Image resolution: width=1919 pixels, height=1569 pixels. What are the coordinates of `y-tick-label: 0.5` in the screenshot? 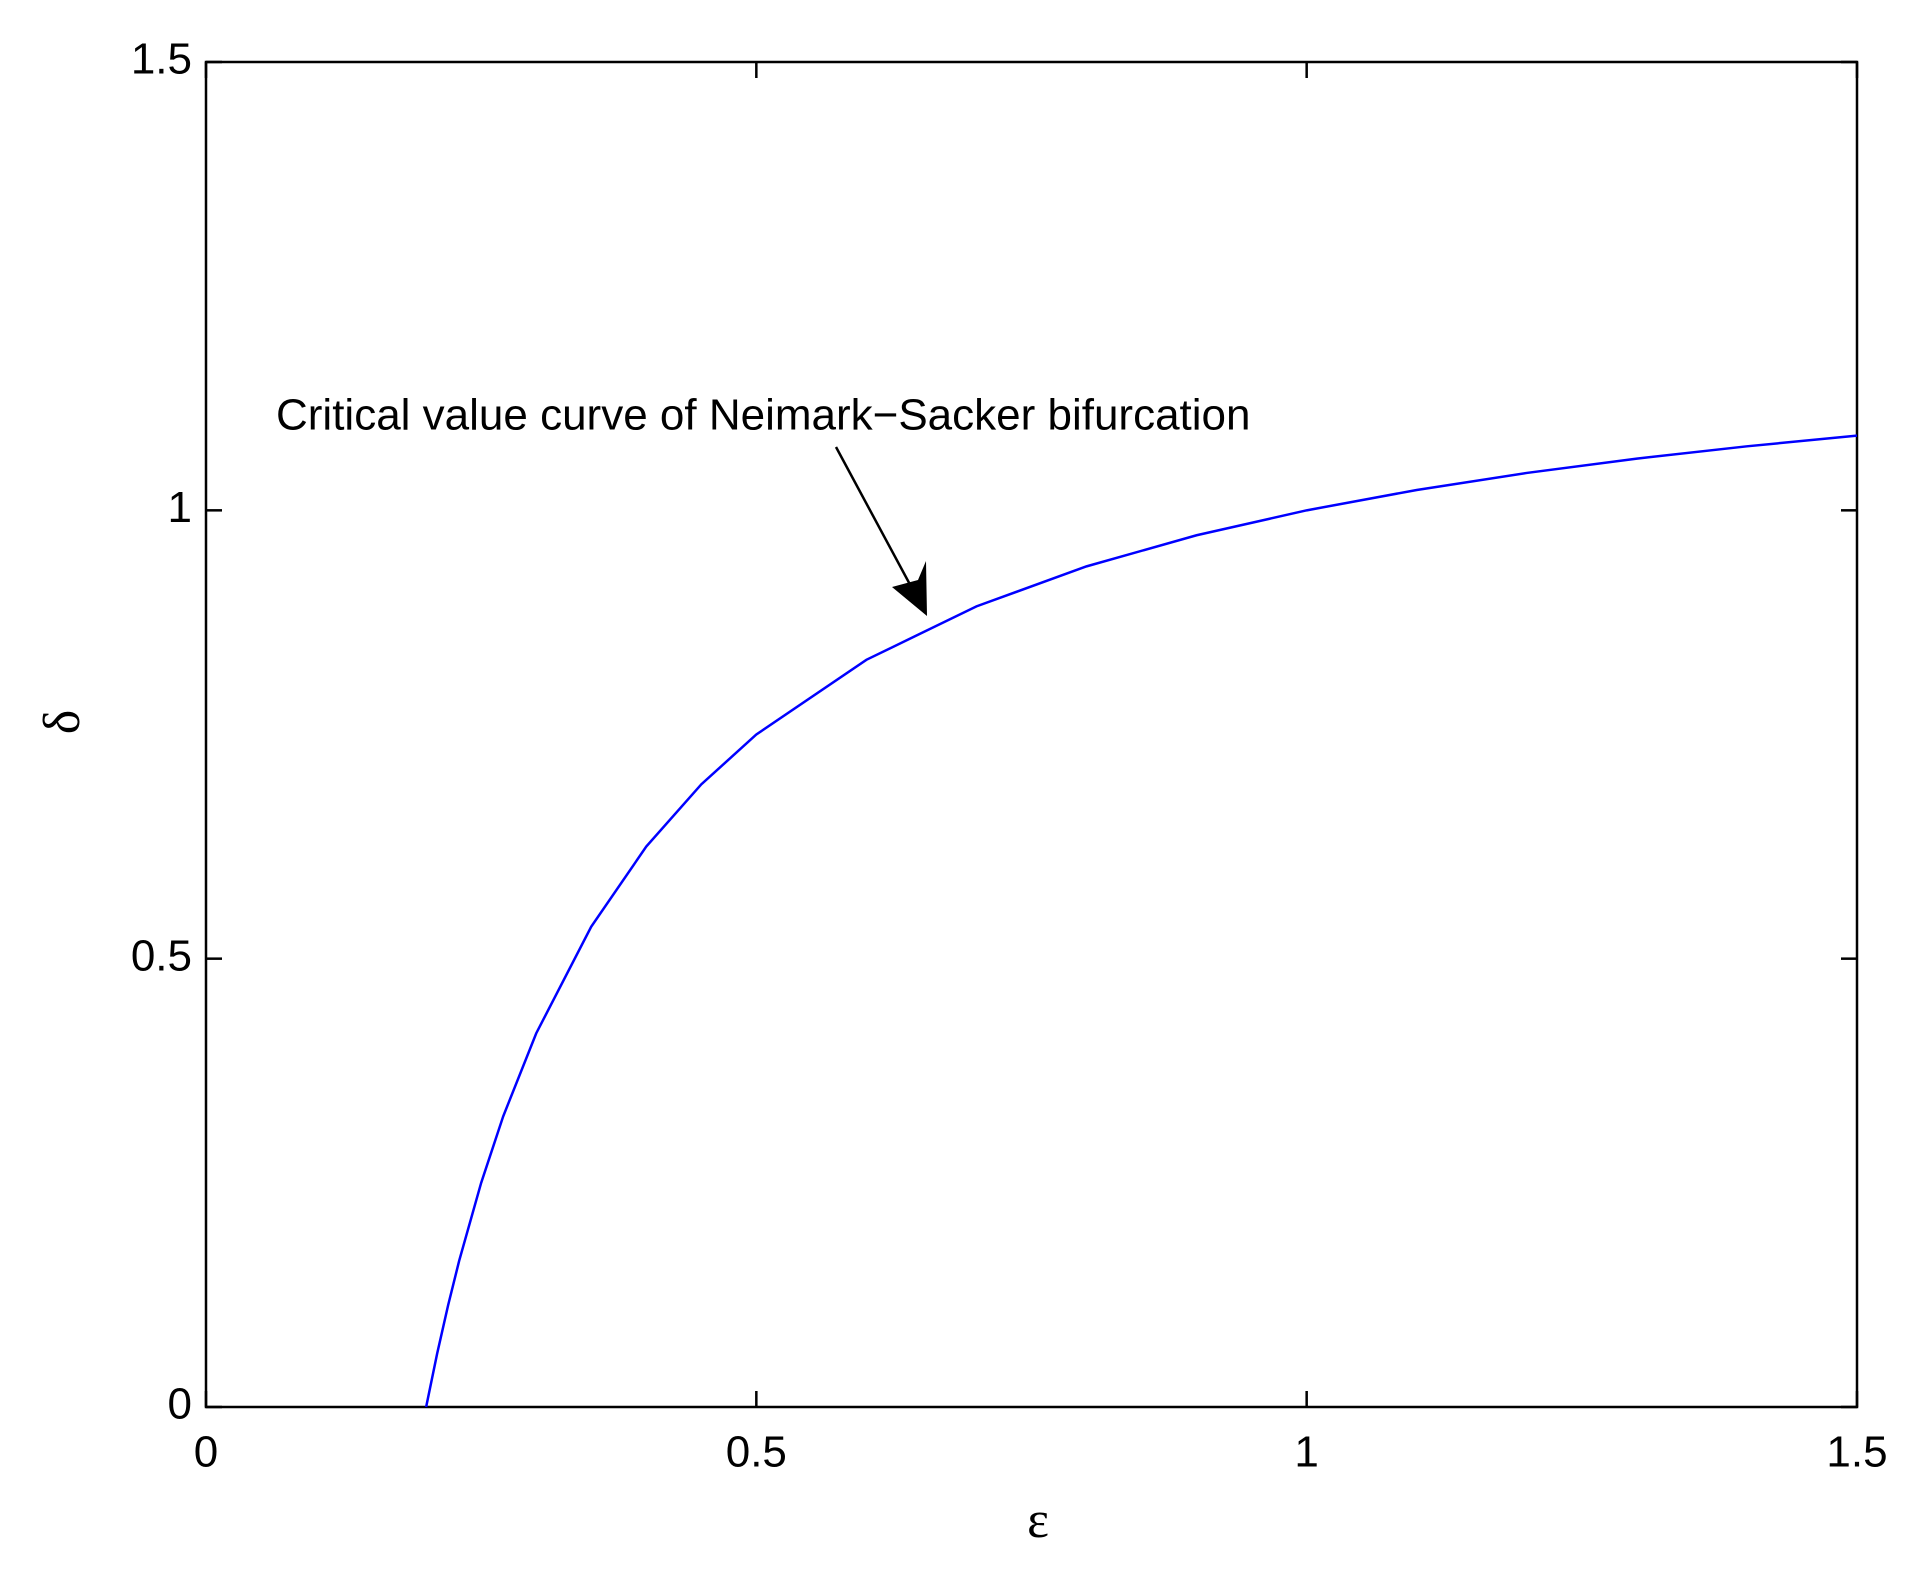 It's located at (161, 955).